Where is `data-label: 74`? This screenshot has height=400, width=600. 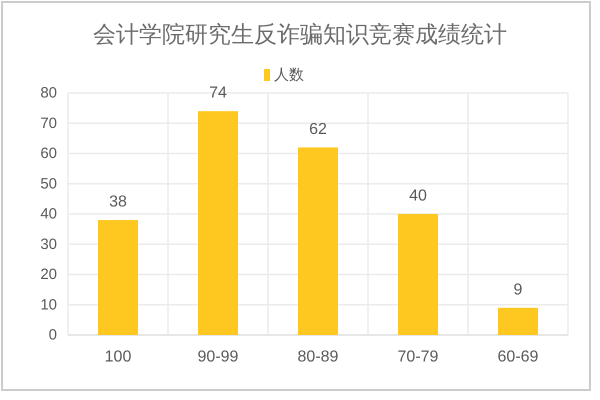
data-label: 74 is located at coordinates (218, 93).